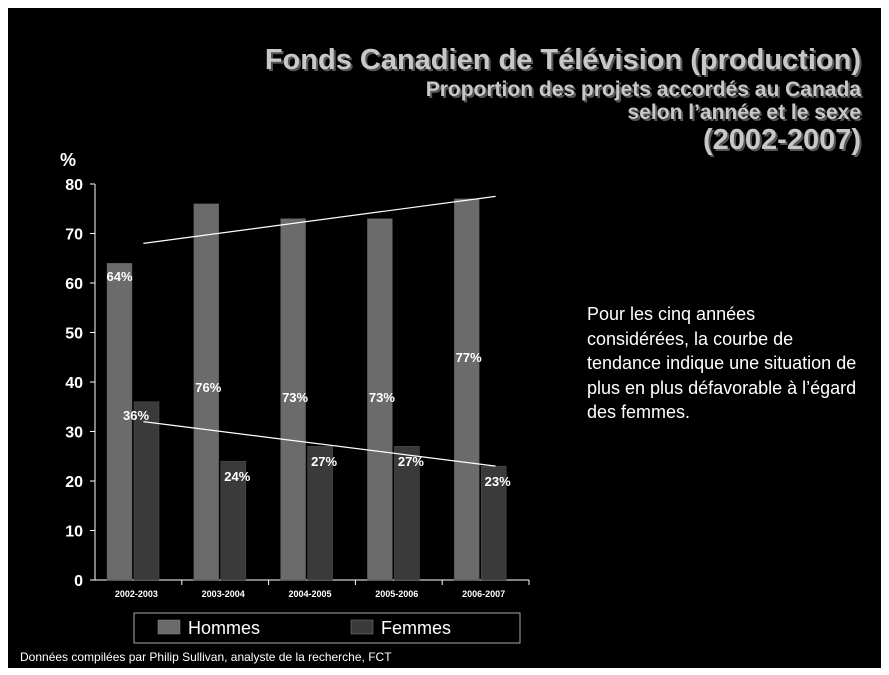 The width and height of the screenshot is (889, 675). What do you see at coordinates (74, 185) in the screenshot?
I see `y-tick-label: 80` at bounding box center [74, 185].